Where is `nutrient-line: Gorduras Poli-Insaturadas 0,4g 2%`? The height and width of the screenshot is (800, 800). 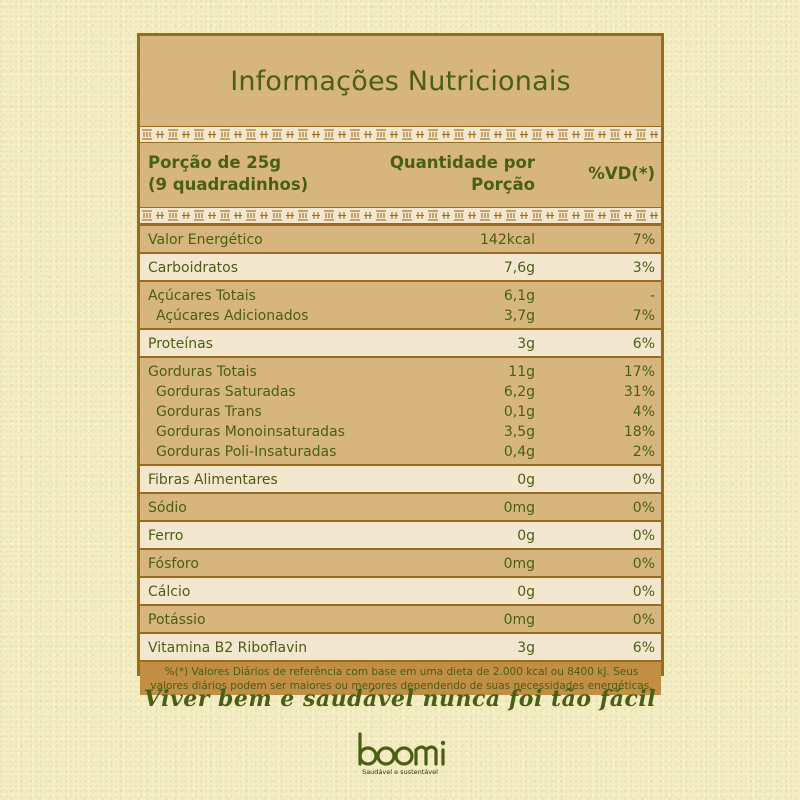 nutrient-line: Gorduras Poli-Insaturadas 0,4g 2% is located at coordinates (400, 452).